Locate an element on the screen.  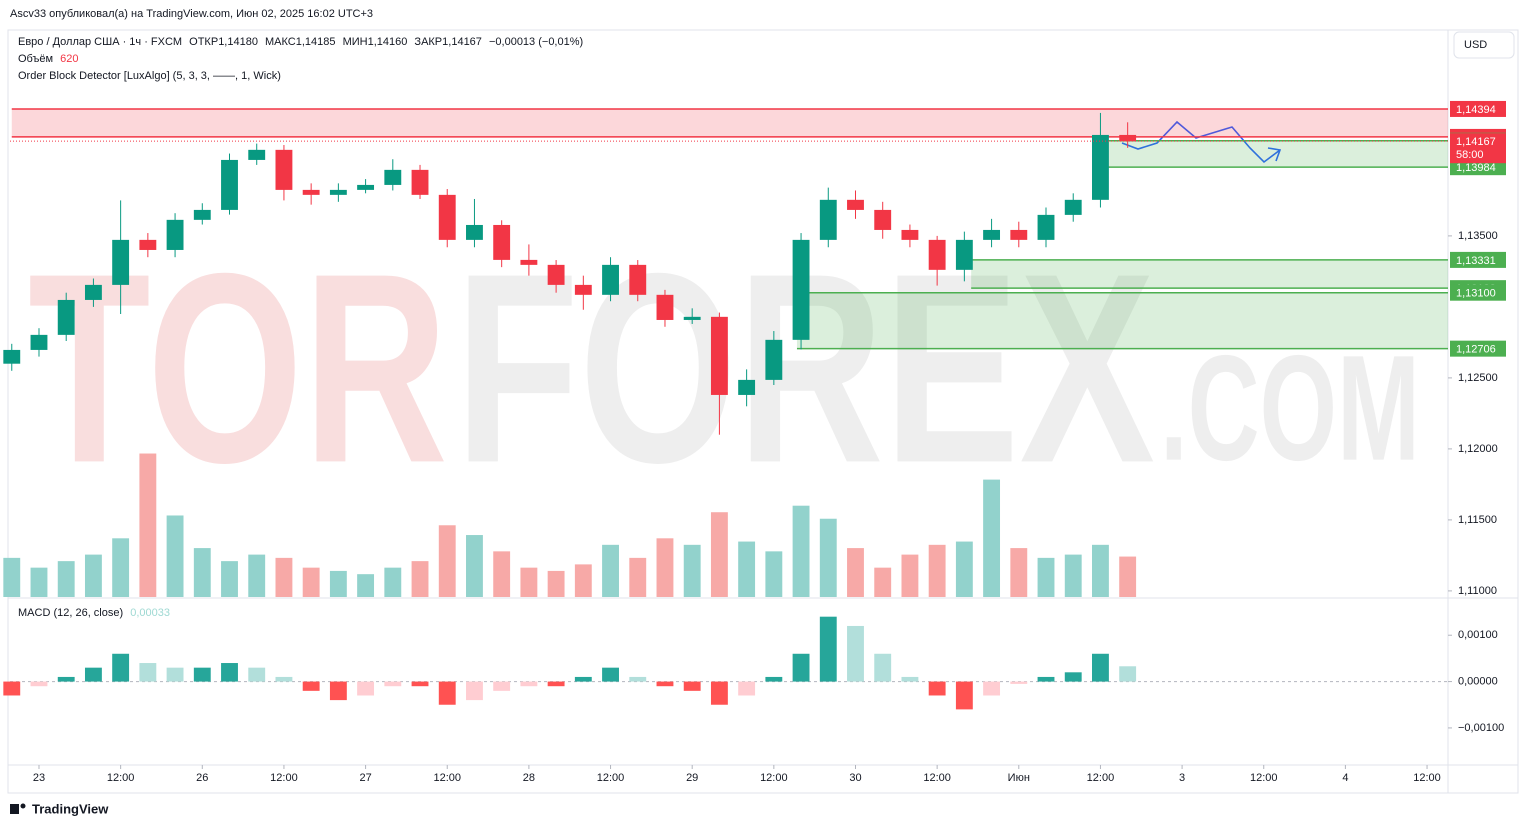
order-block is located at coordinates (730, 122).